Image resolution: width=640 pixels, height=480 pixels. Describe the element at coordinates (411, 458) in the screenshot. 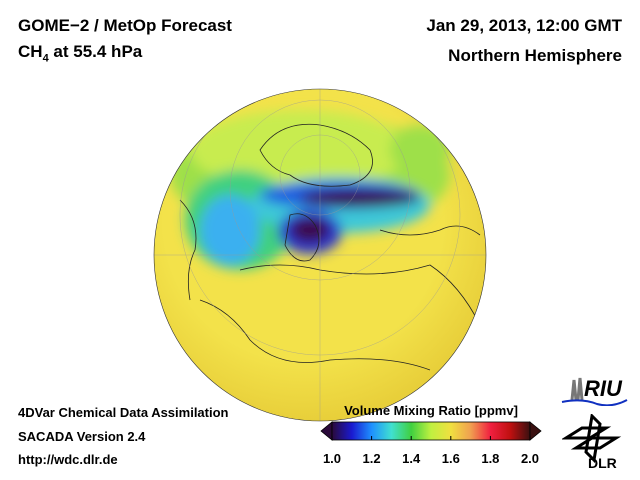

I see `colorbar-tick-label: 1.4` at that location.